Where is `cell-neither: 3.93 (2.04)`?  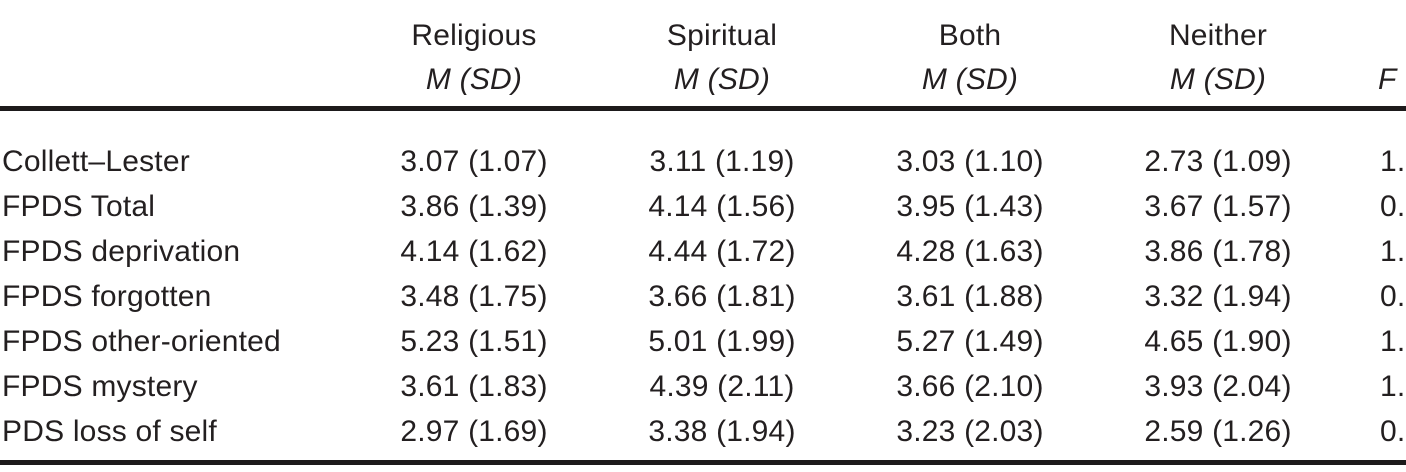 cell-neither: 3.93 (2.04) is located at coordinates (1218, 386).